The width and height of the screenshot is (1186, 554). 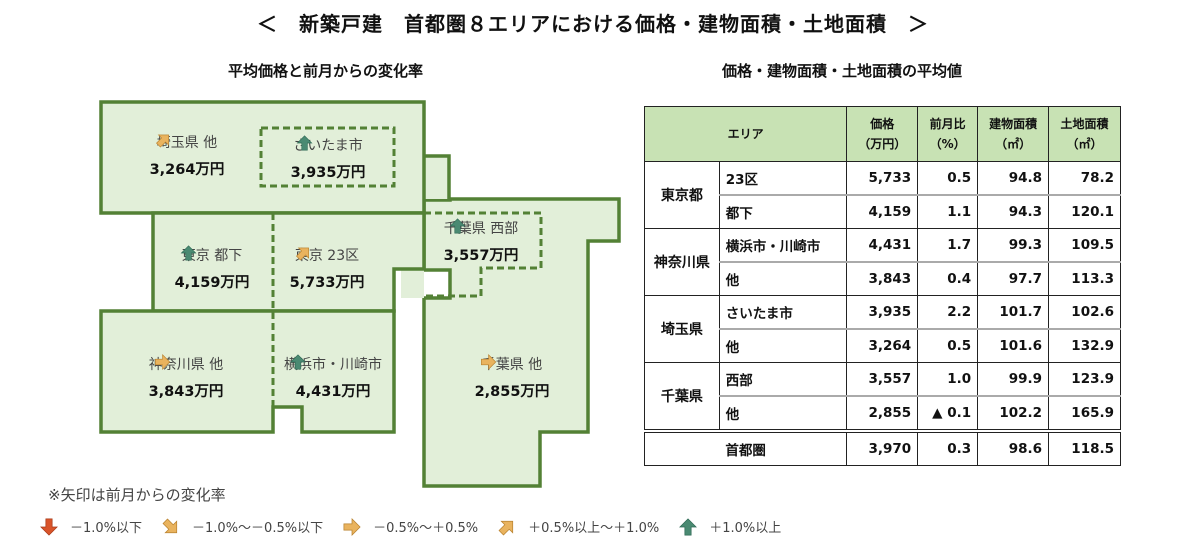 What do you see at coordinates (512, 392) in the screenshot?
I see `area-price: 2,855万円` at bounding box center [512, 392].